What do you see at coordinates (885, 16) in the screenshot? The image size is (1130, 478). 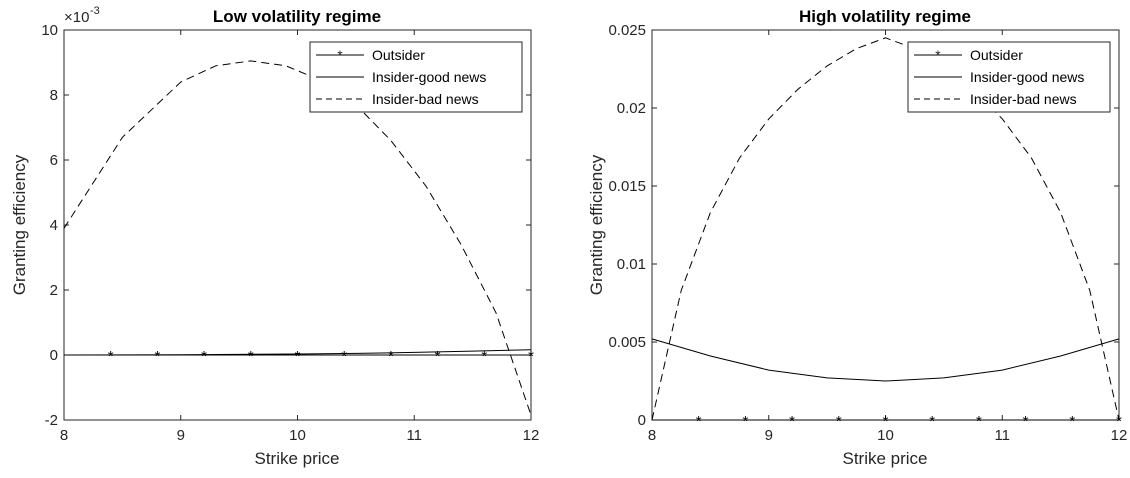 I see `chart-title-high: High volatility regime` at bounding box center [885, 16].